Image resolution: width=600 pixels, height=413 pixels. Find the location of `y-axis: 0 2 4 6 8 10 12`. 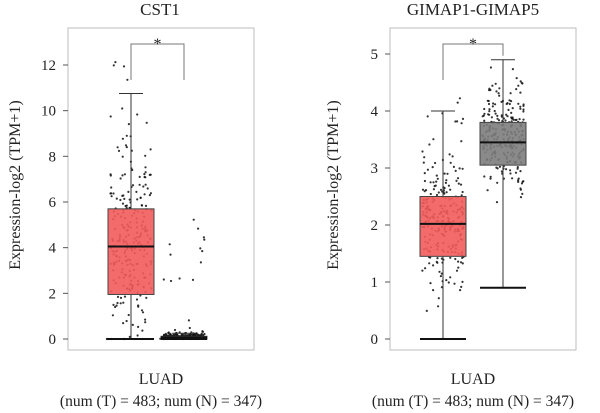

y-axis: 0 2 4 6 8 10 12 is located at coordinates (54, 203).